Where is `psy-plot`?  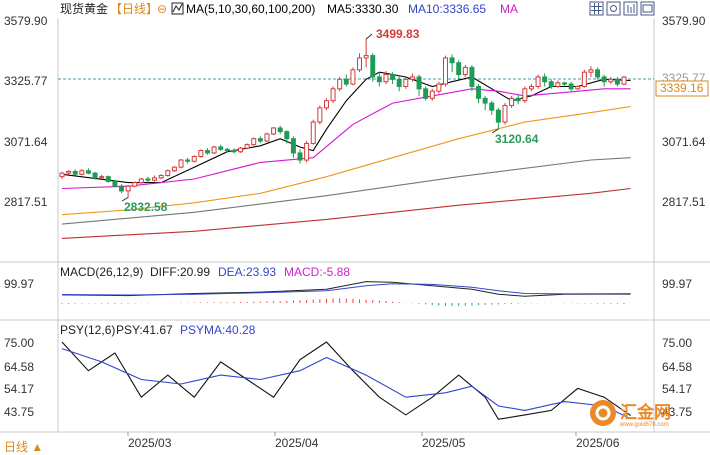
psy-plot is located at coordinates (346, 380).